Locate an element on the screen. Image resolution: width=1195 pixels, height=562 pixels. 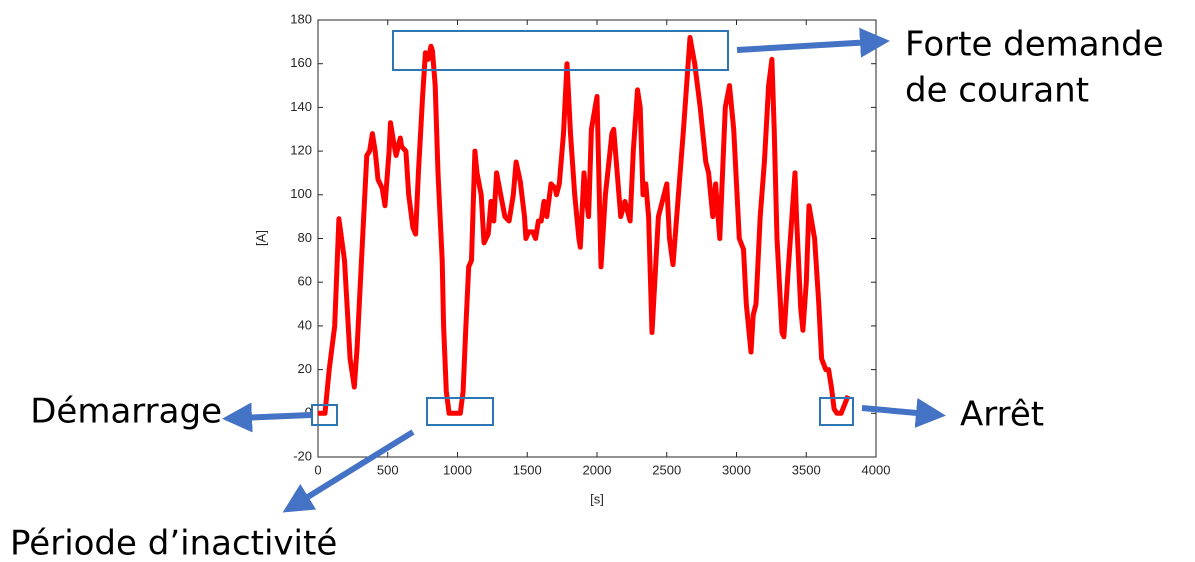
x-tick-label: 4000 is located at coordinates (876, 469).